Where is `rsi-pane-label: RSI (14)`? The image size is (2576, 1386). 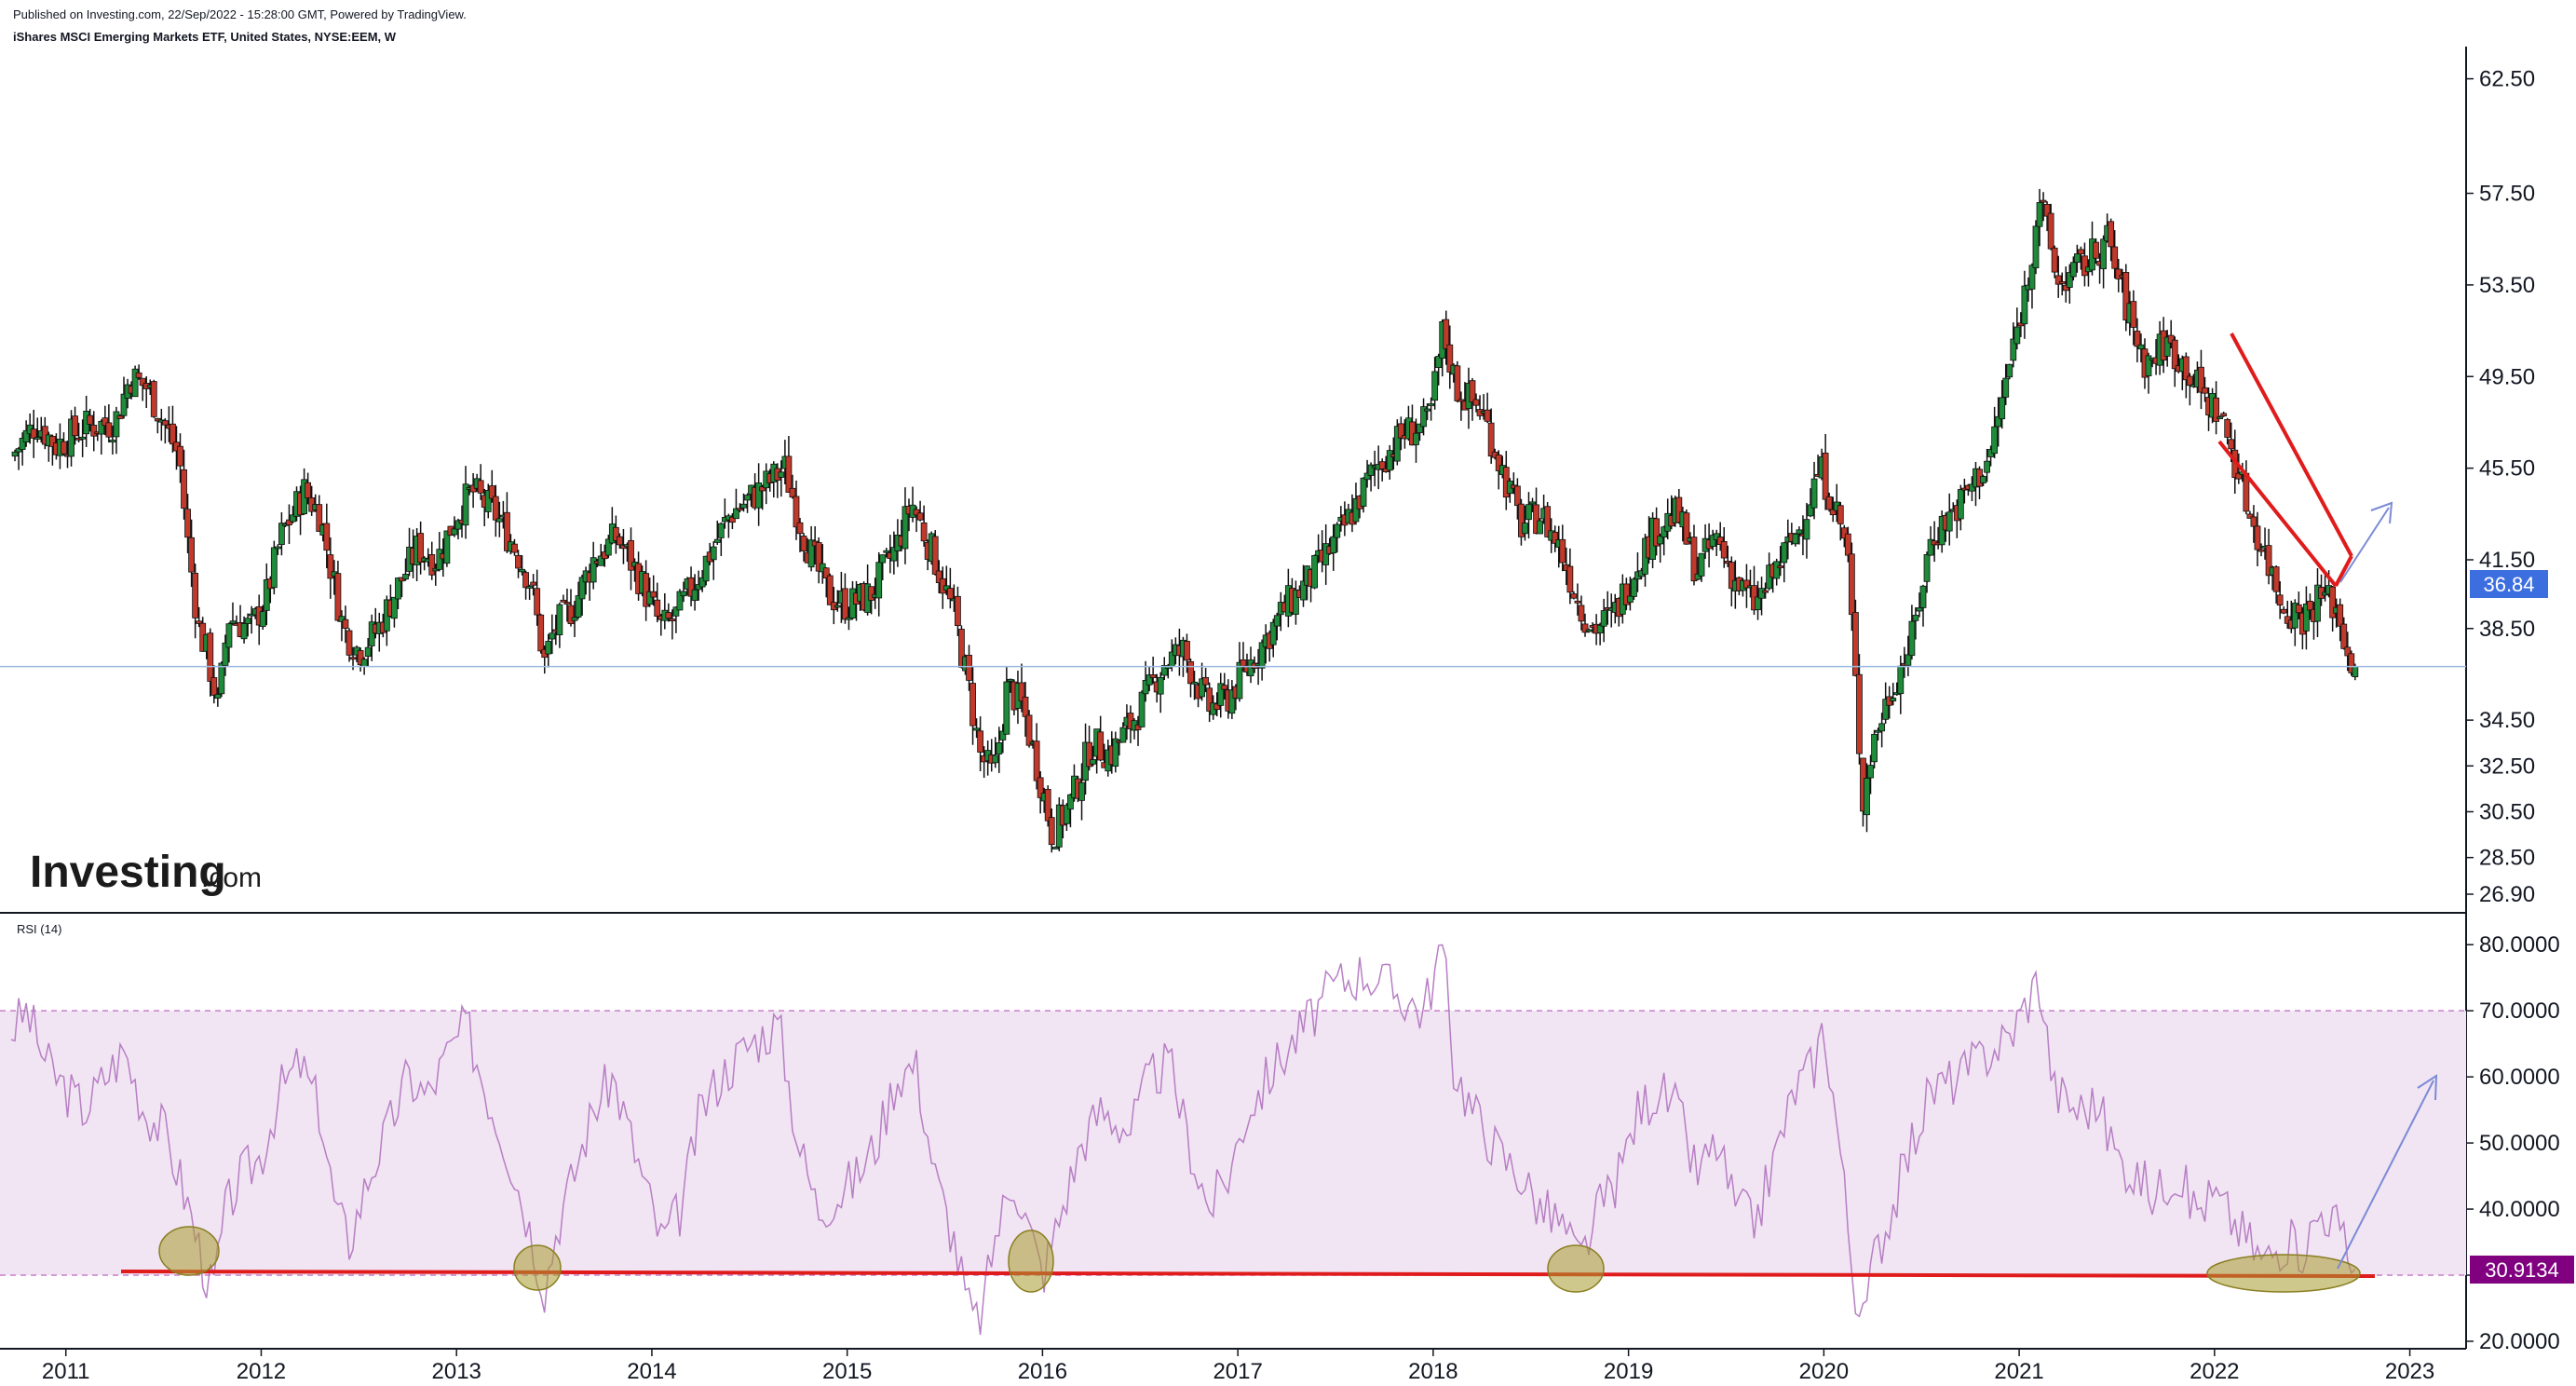
rsi-pane-label: RSI (14) is located at coordinates (39, 929).